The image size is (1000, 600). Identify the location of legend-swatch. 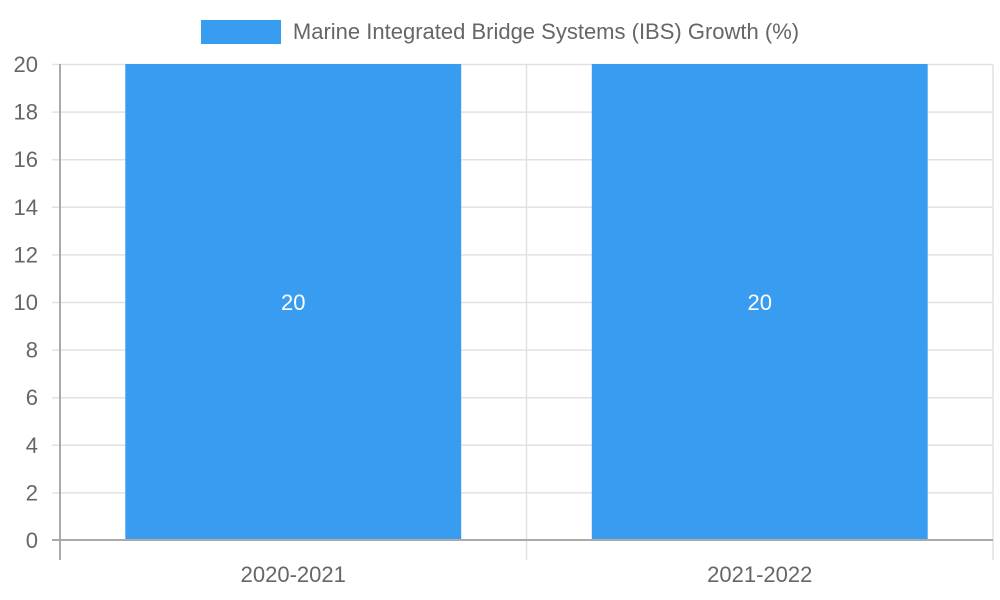
(240, 32).